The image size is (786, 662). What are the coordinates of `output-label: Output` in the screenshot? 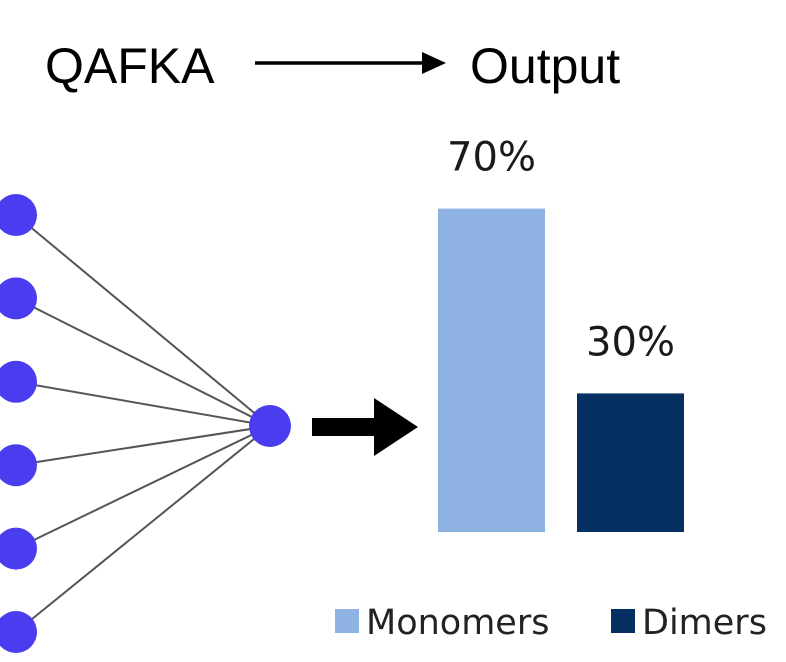 It's located at (545, 66).